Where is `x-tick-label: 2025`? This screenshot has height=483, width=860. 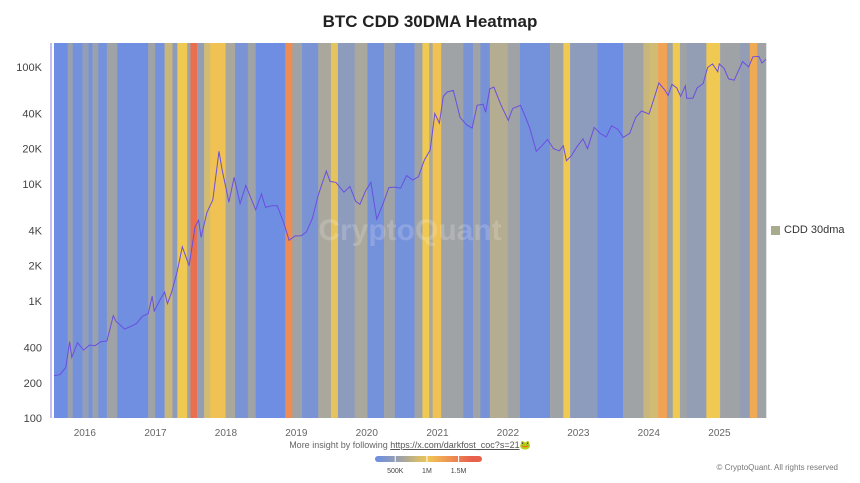 x-tick-label: 2025 is located at coordinates (719, 433).